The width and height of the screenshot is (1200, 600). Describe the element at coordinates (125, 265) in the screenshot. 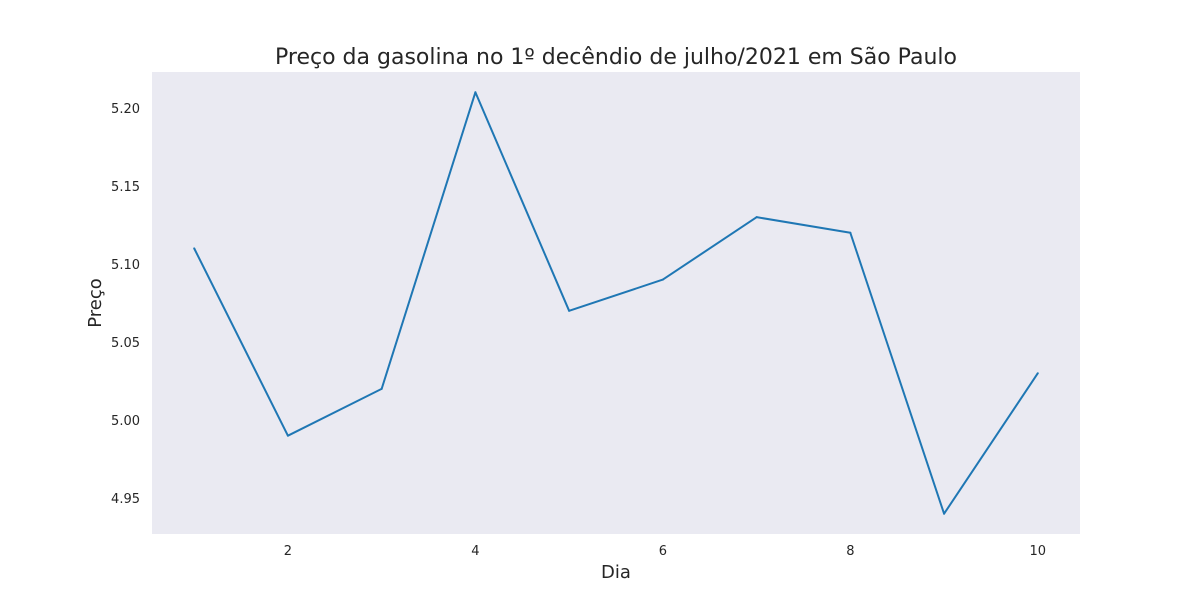

I see `y-tick-label: 5.10` at that location.